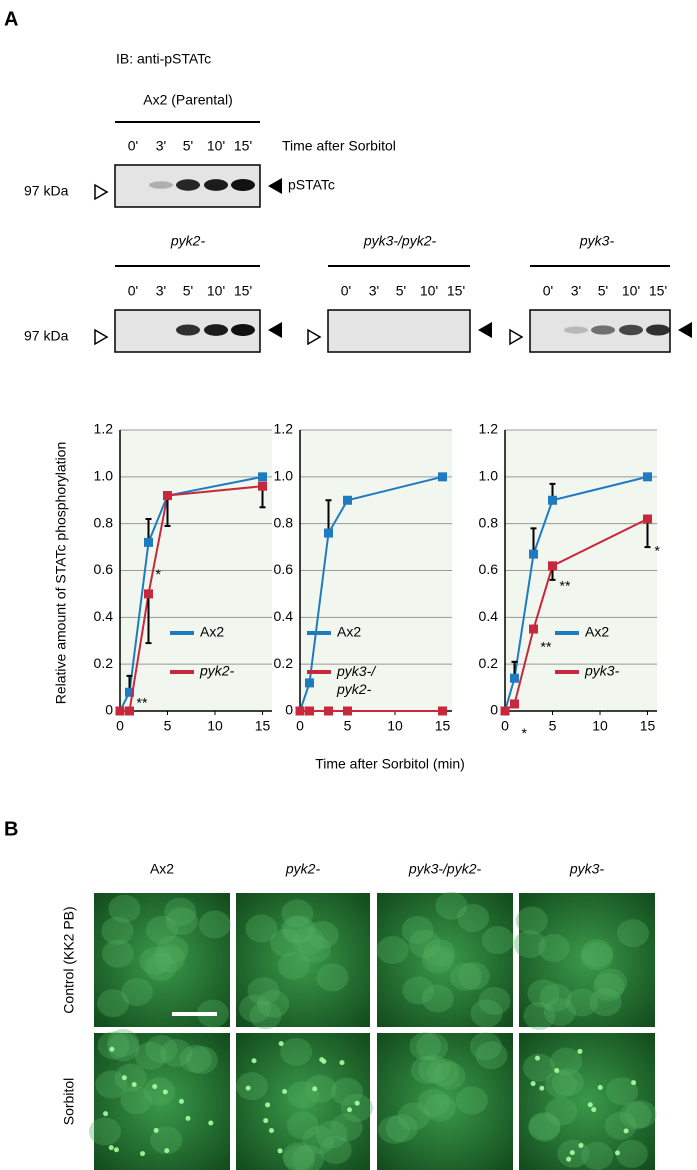 This screenshot has width=697, height=1170. I want to click on lane-label: 3', so click(374, 291).